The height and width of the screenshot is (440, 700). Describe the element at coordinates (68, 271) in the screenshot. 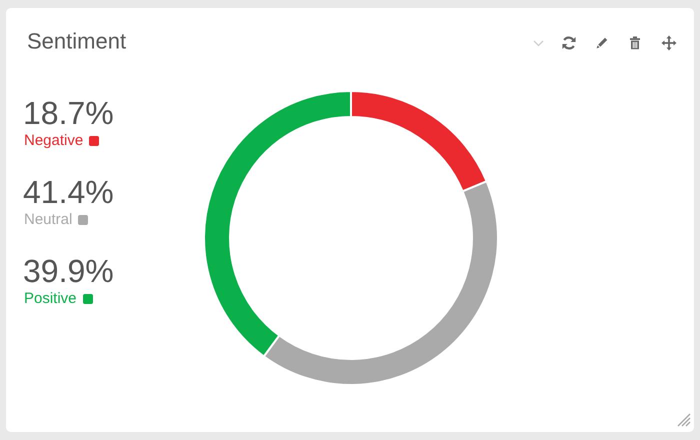

I see `data-label: 39.9%` at that location.